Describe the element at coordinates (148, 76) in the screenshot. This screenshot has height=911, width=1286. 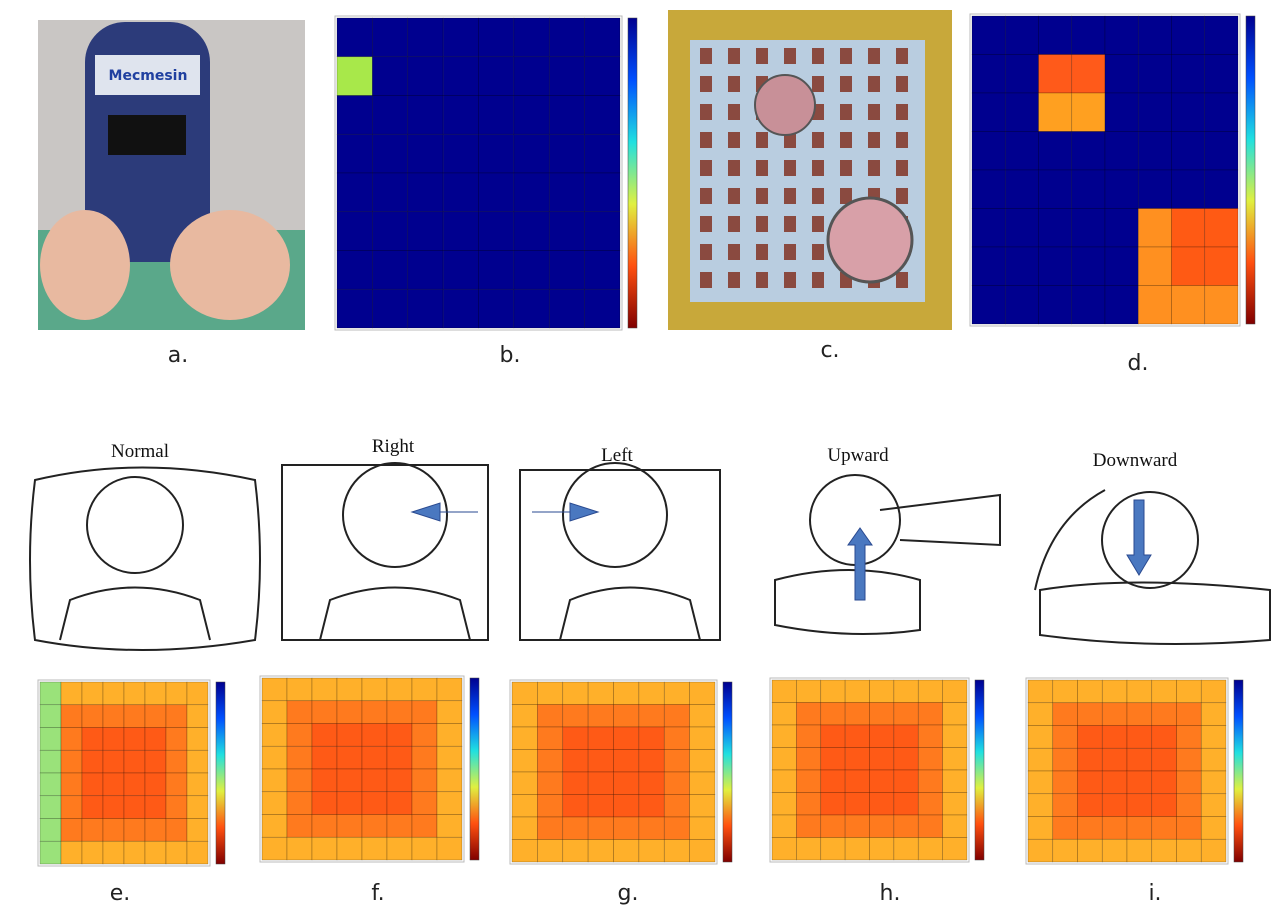
I see `svg-text: Mecmesin` at that location.